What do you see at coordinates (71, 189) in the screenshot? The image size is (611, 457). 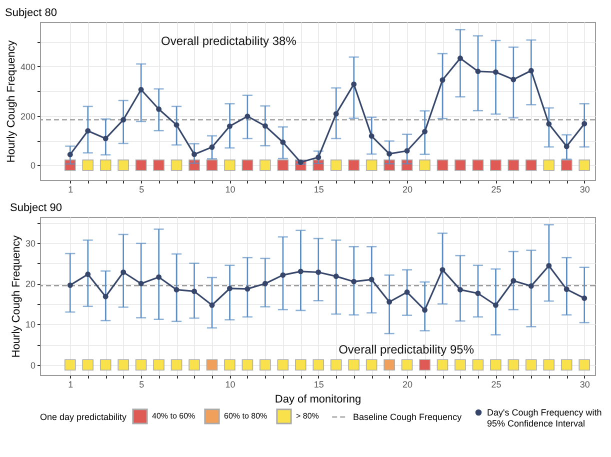 I see `x-tick-label: 1` at bounding box center [71, 189].